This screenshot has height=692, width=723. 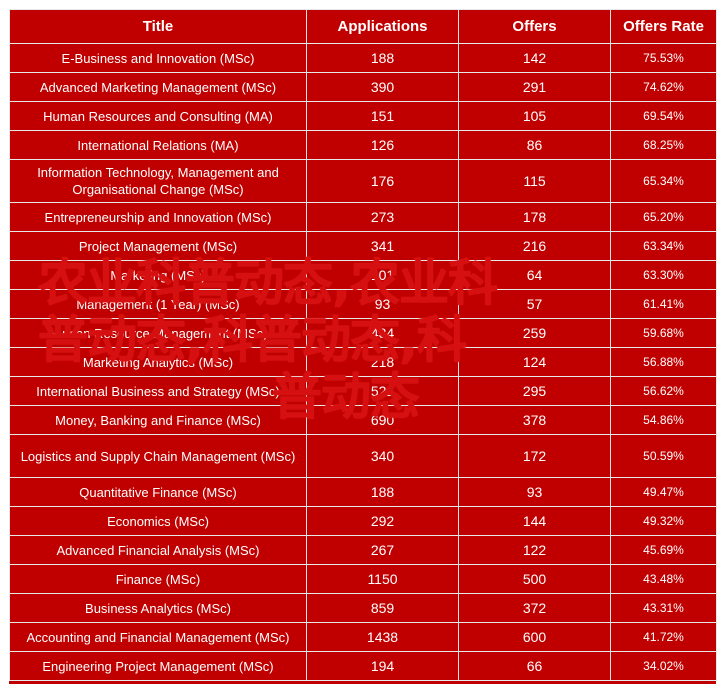 I want to click on cell-title: Finance (MSc), so click(x=158, y=579).